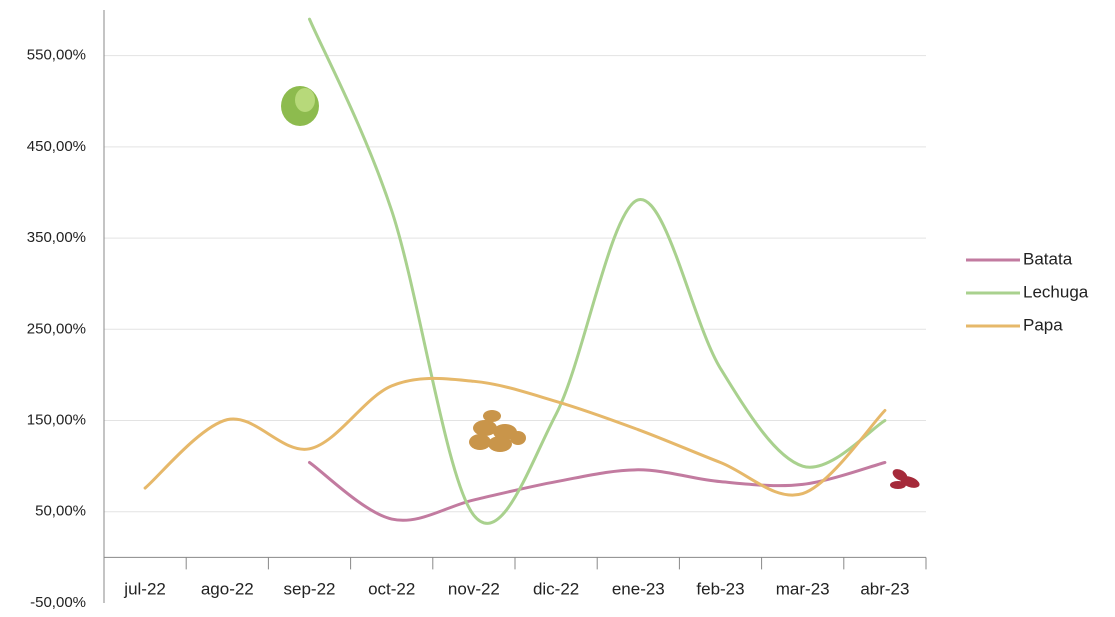 Image resolution: width=1115 pixels, height=617 pixels. I want to click on y-tick-label: 50,00%, so click(60, 511).